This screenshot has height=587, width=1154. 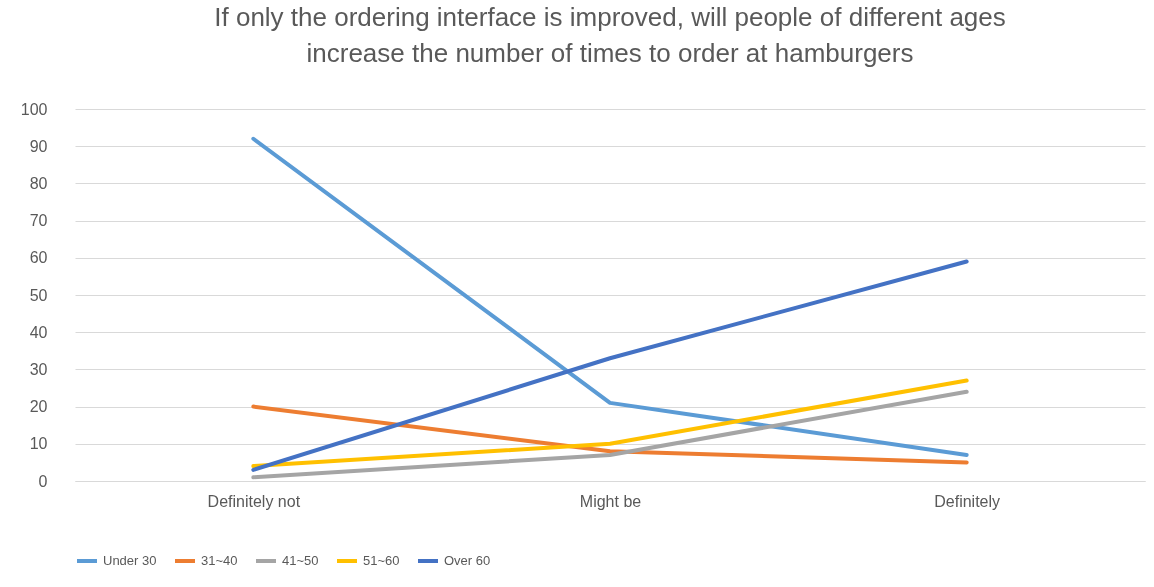 I want to click on legend-label: 51~60, so click(x=381, y=560).